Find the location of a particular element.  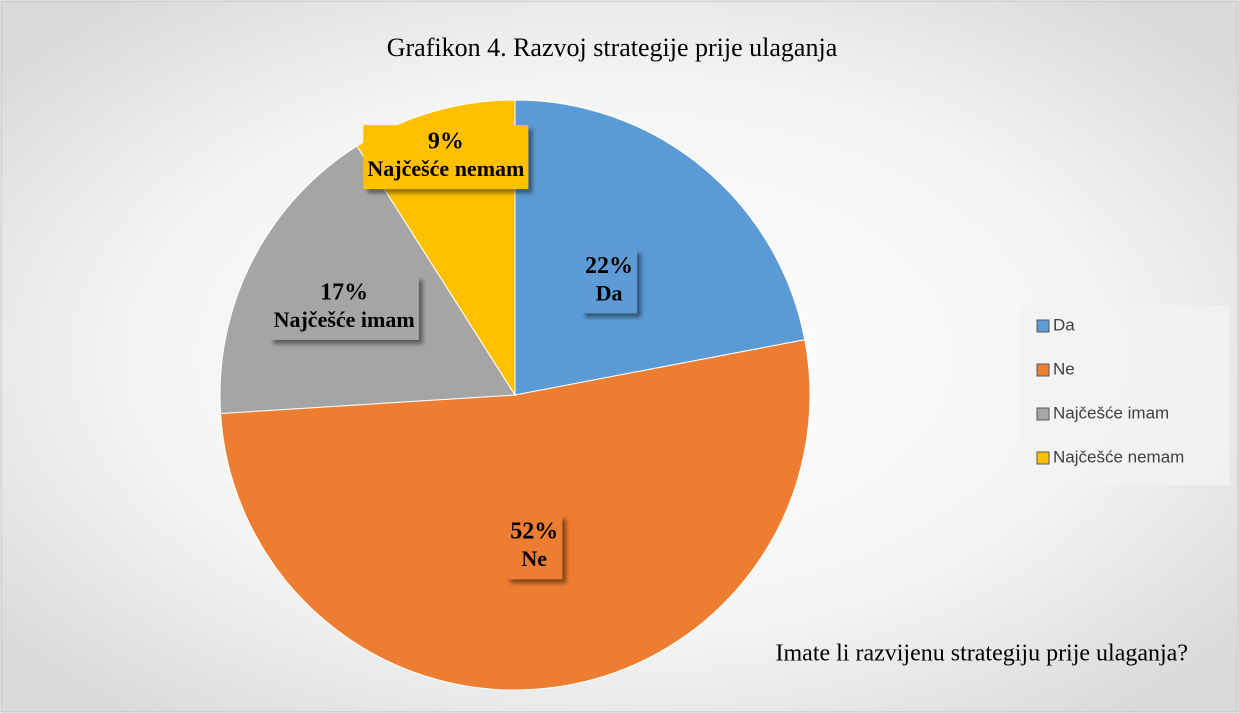

data-label: 9%Najčešće nemam is located at coordinates (446, 157).